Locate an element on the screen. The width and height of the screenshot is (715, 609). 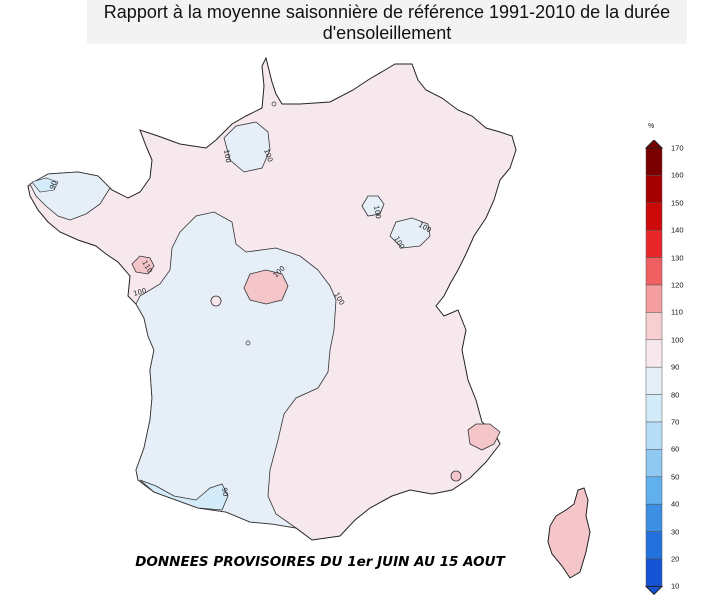
legend-tick-label: 170 is located at coordinates (677, 148).